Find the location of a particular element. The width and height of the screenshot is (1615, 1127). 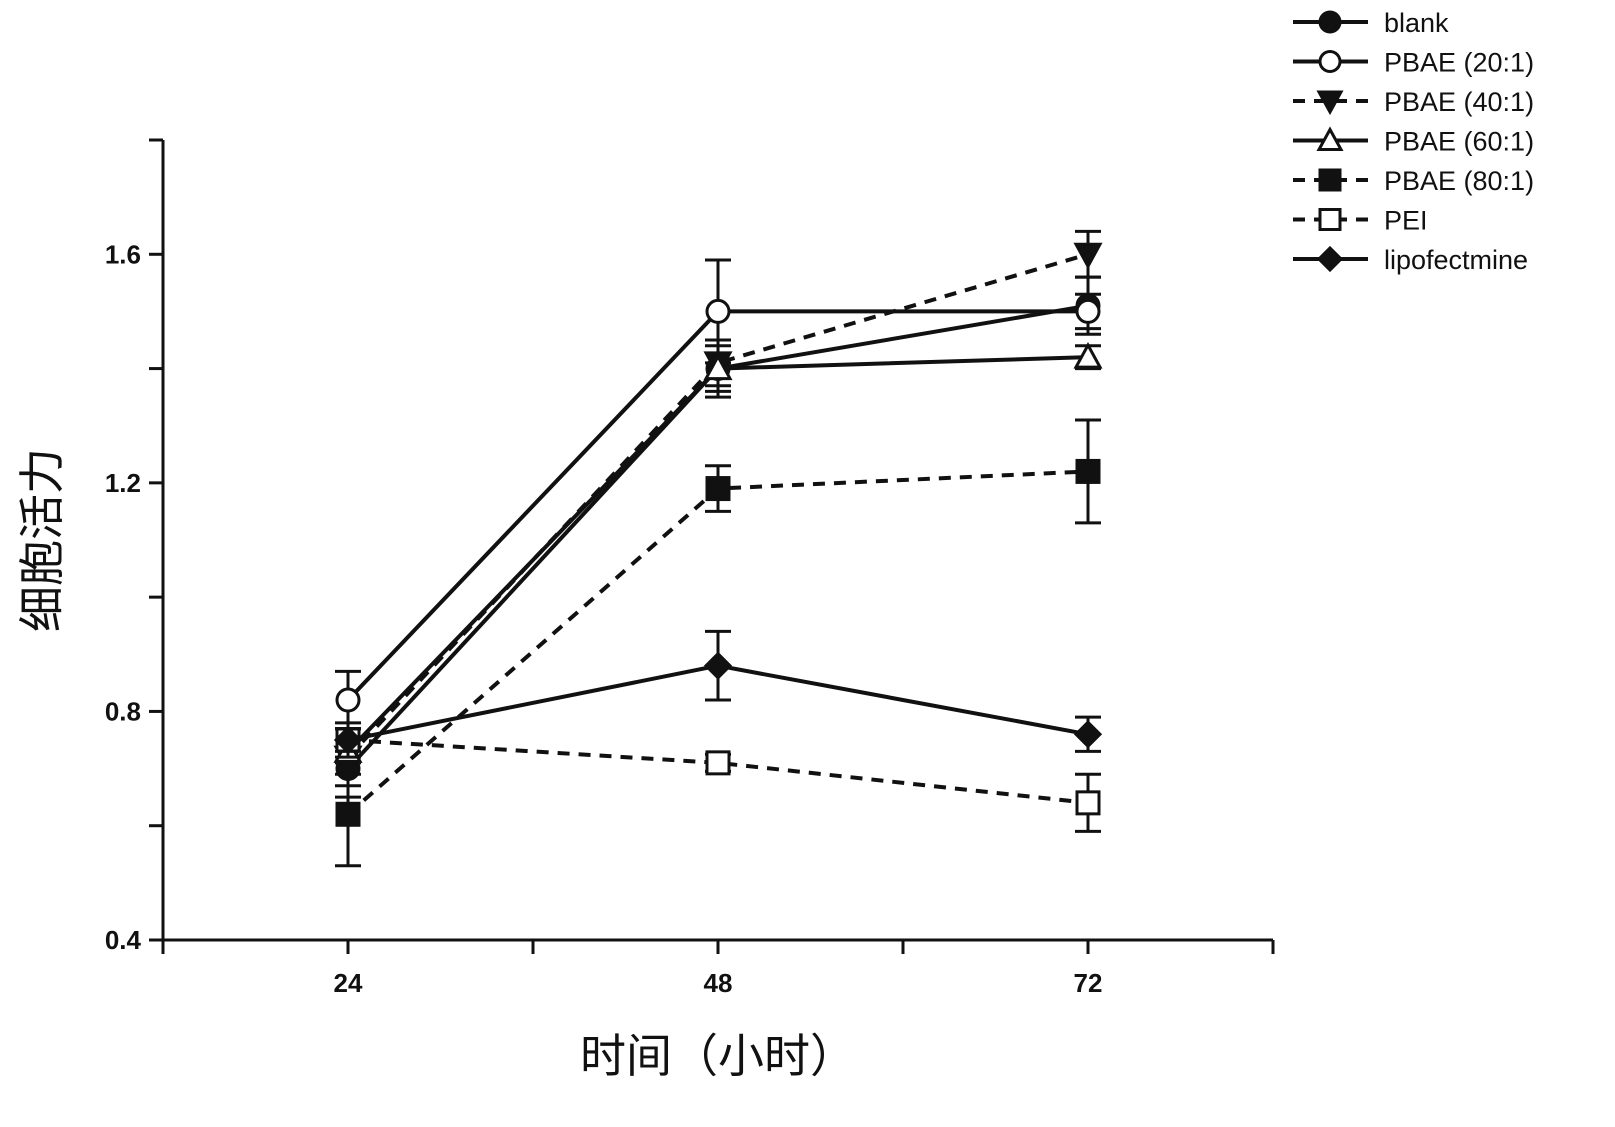

legend-label: PBAE (20:1) is located at coordinates (1459, 63).